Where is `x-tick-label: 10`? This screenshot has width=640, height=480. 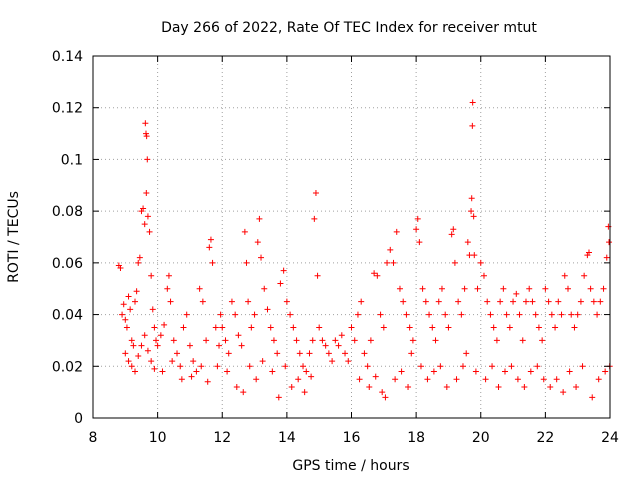 x-tick-label: 10 is located at coordinates (158, 438).